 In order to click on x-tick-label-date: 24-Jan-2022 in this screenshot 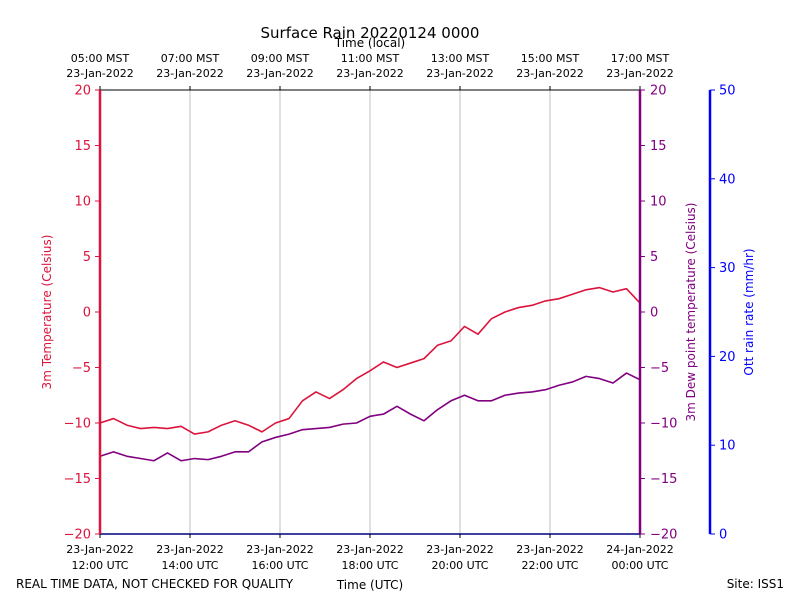, I will do `click(640, 549)`.